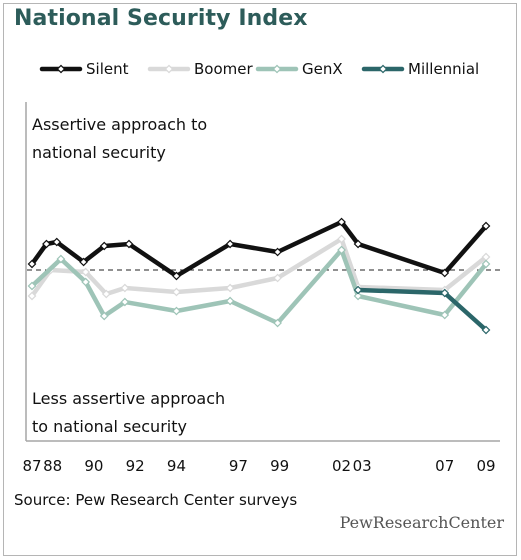 Image resolution: width=521 pixels, height=560 pixels. What do you see at coordinates (31, 466) in the screenshot?
I see `x-tick-label: 87` at bounding box center [31, 466].